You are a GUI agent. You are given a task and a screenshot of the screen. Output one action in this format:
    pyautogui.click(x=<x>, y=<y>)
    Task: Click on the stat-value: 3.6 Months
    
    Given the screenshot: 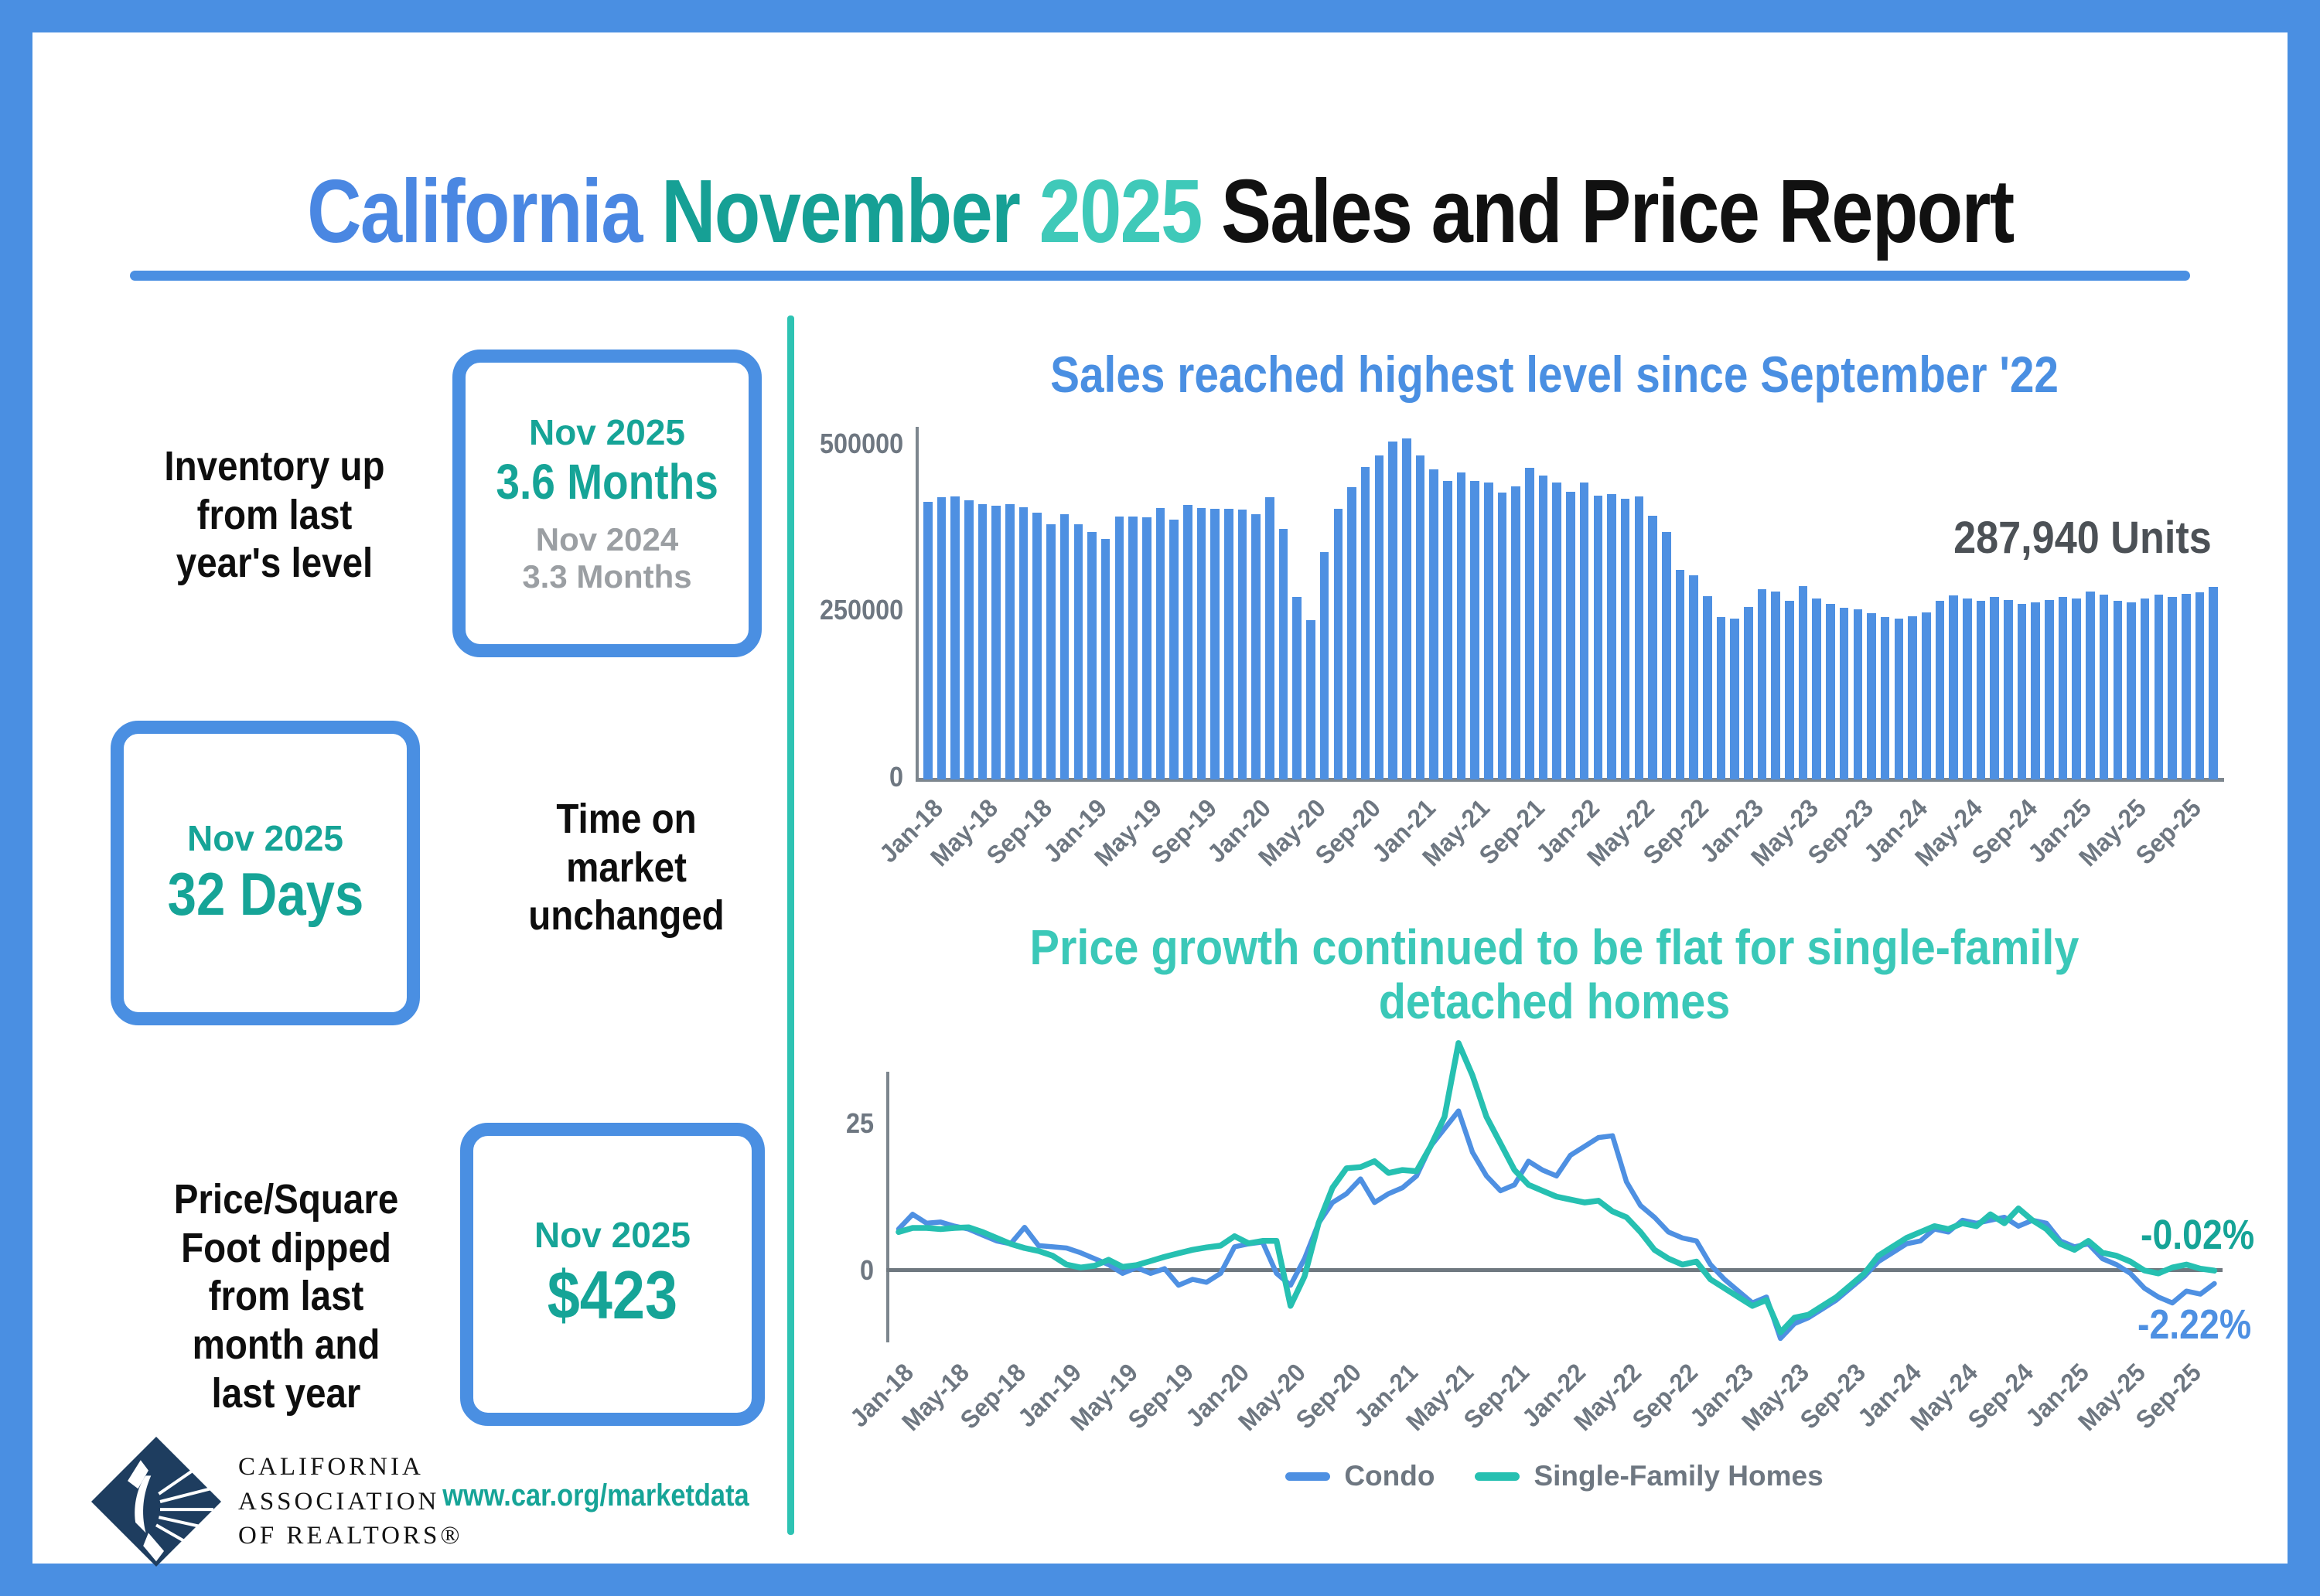 What is the action you would take?
    pyautogui.click(x=607, y=481)
    